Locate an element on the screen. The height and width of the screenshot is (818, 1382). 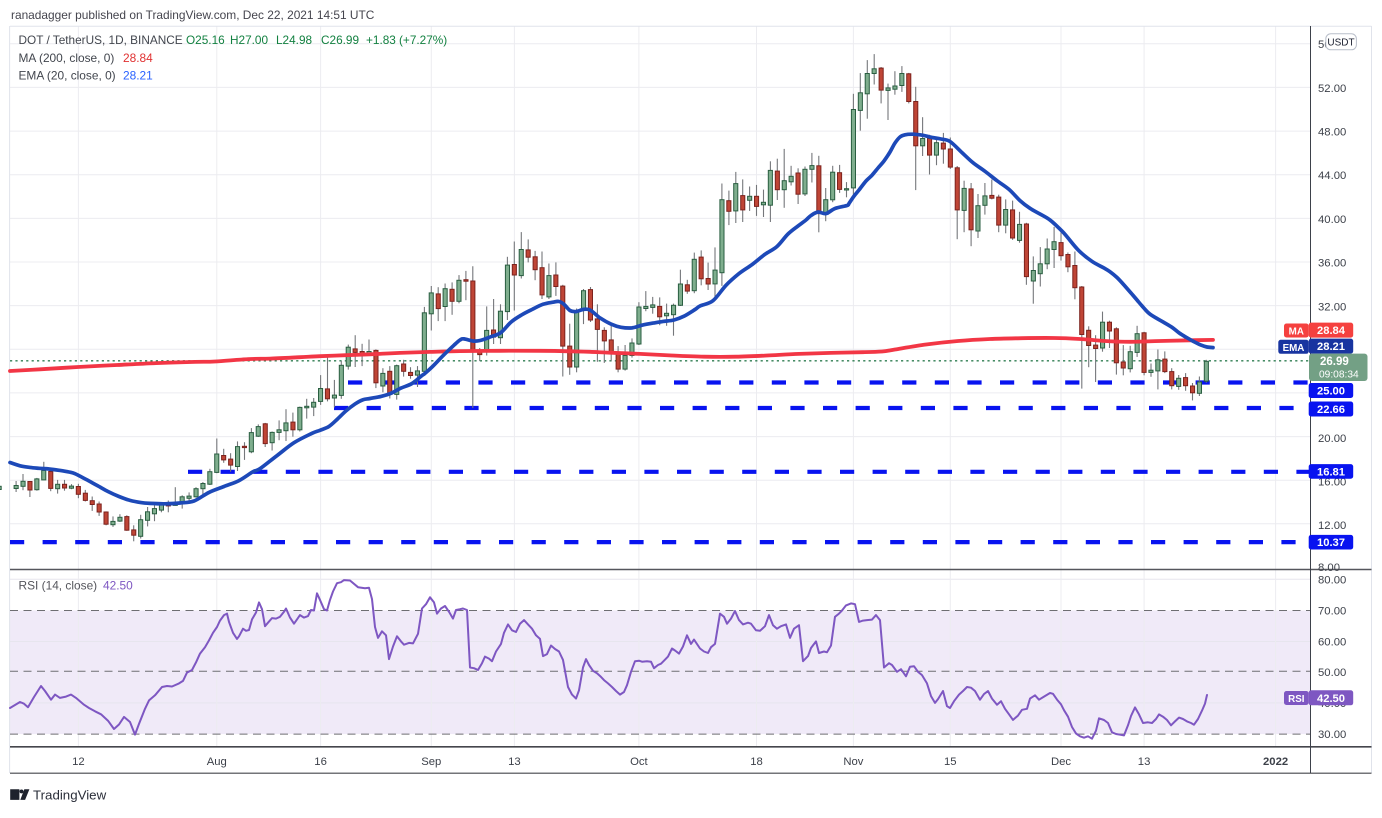
svg-text: Oct is located at coordinates (639, 762).